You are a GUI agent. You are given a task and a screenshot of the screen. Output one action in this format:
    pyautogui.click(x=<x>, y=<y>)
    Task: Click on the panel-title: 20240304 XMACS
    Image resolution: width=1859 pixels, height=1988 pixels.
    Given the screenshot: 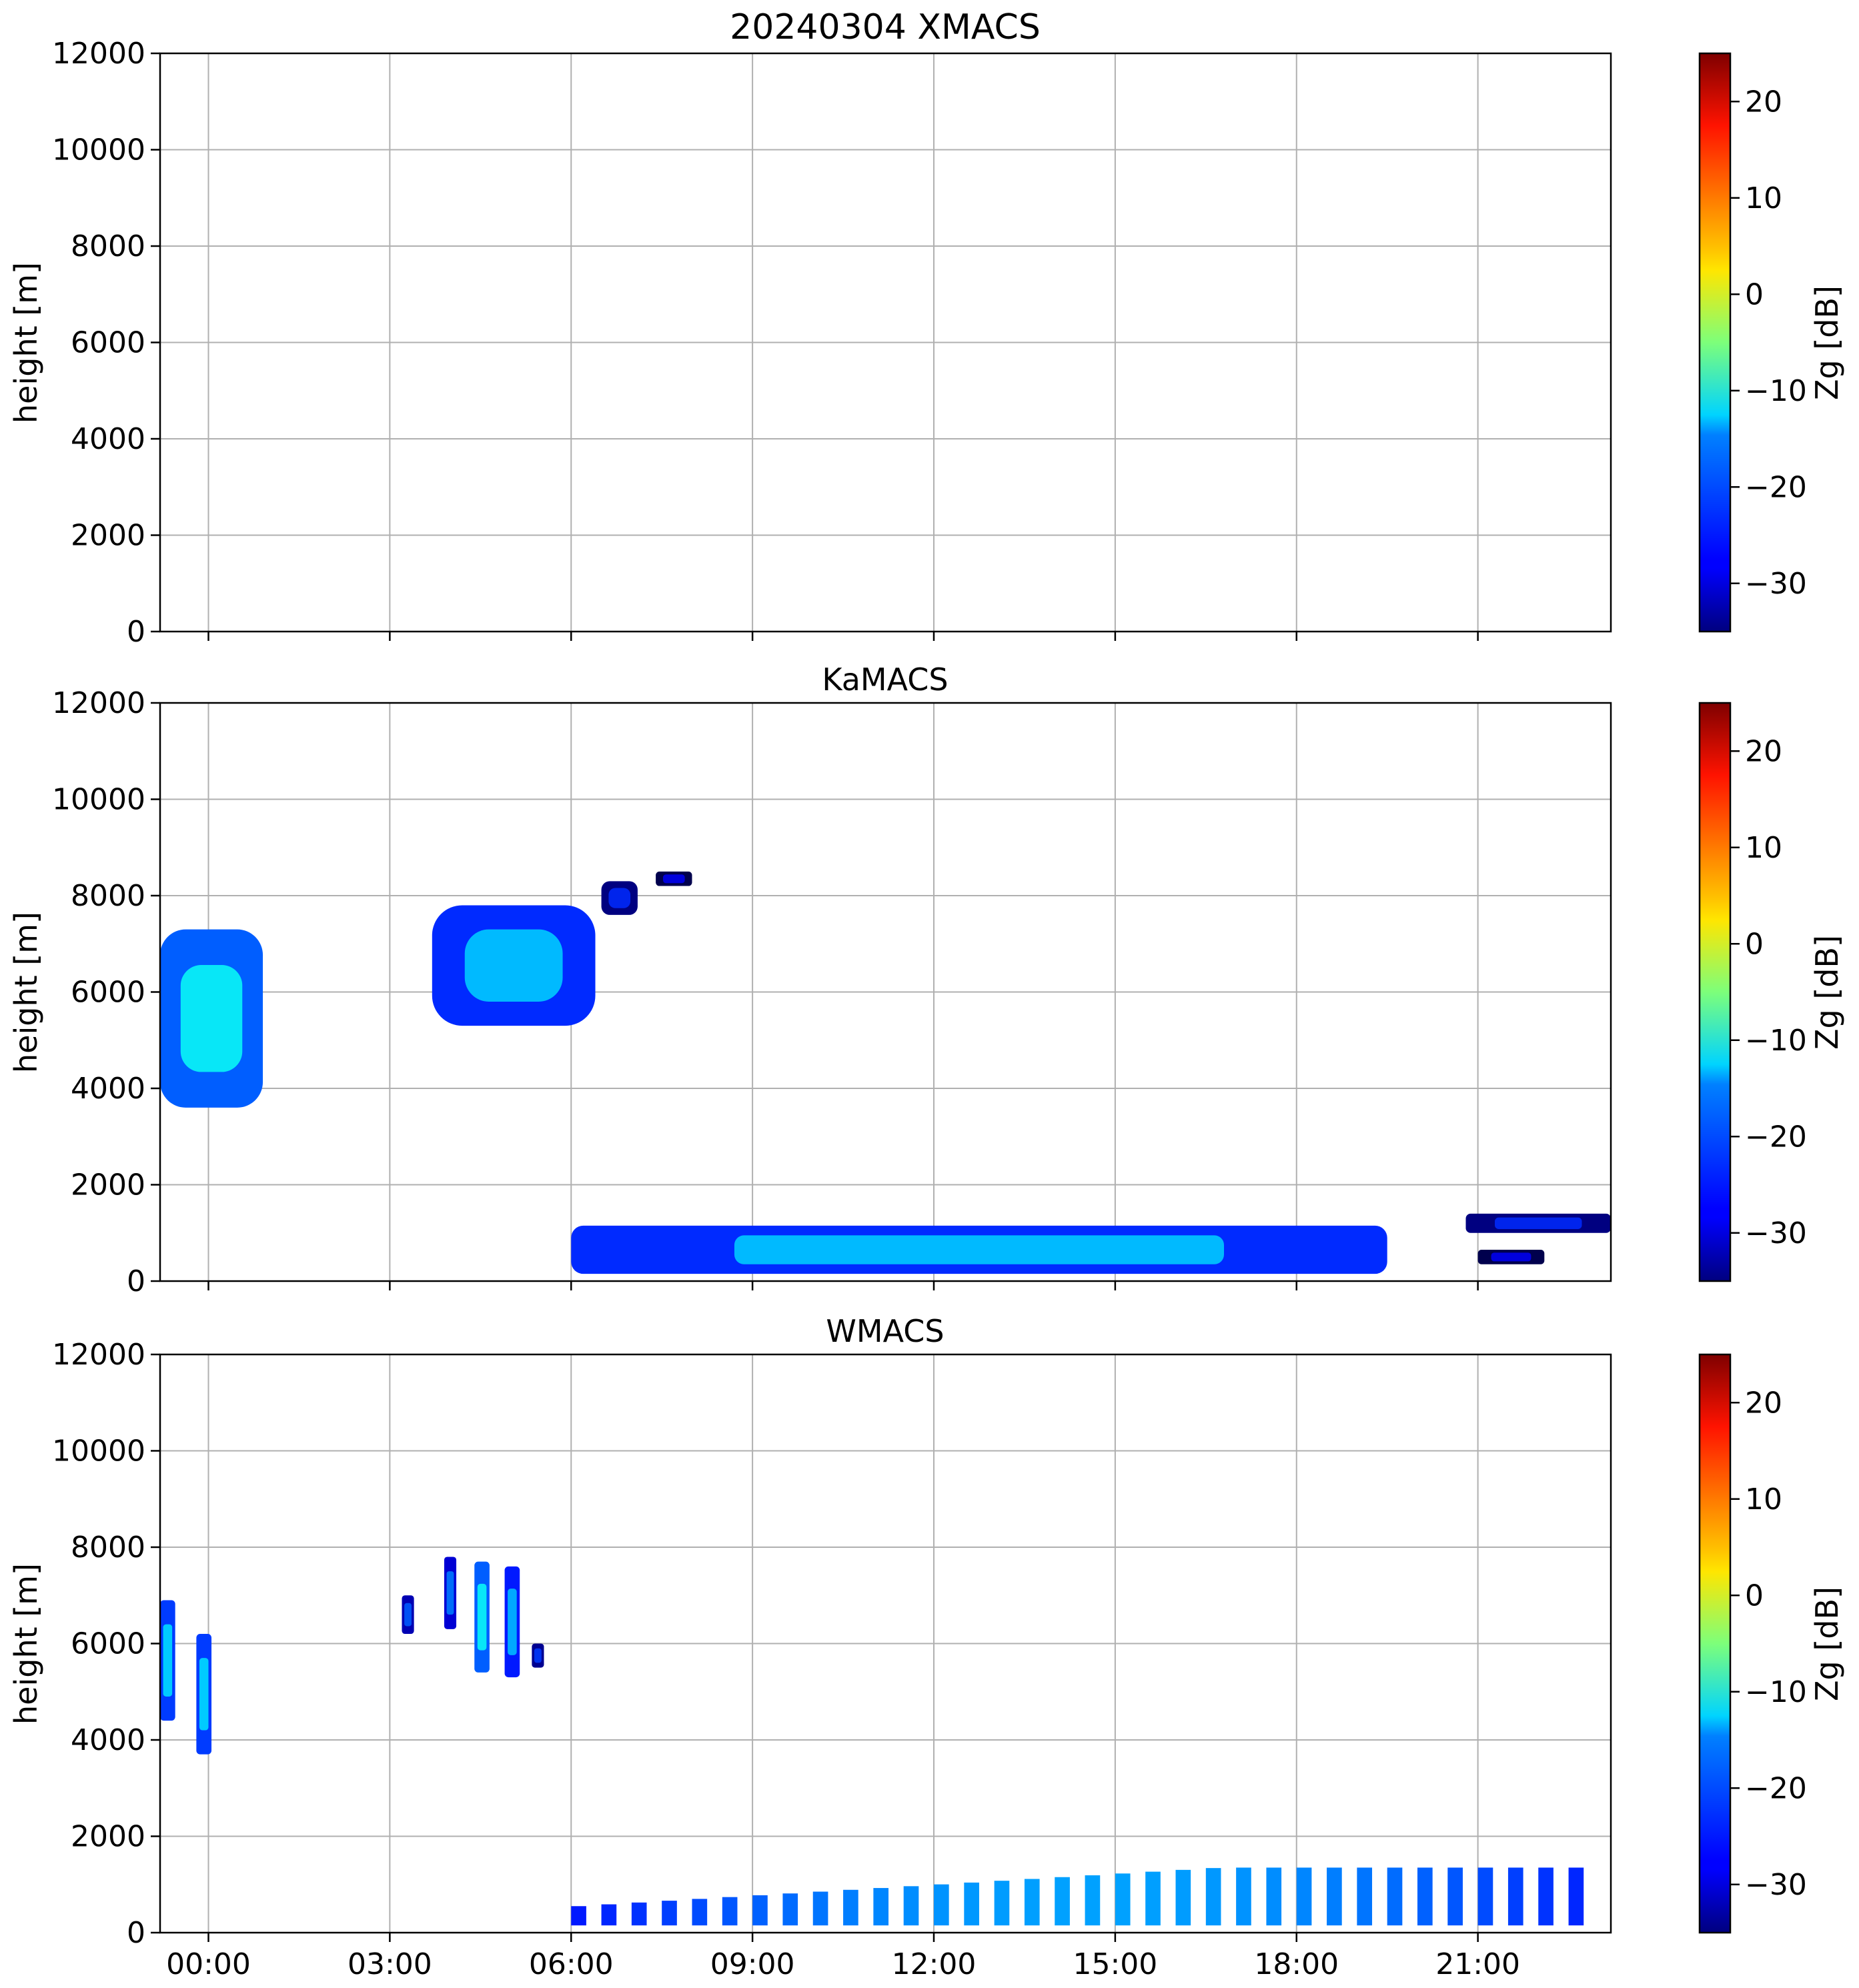 What is the action you would take?
    pyautogui.click(x=885, y=27)
    